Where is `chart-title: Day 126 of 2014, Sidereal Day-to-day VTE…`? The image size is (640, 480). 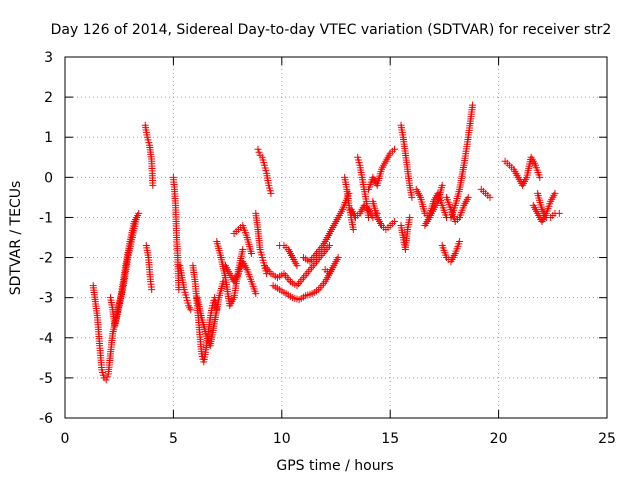
chart-title: Day 126 of 2014, Sidereal Day-to-day VTE… is located at coordinates (331, 30).